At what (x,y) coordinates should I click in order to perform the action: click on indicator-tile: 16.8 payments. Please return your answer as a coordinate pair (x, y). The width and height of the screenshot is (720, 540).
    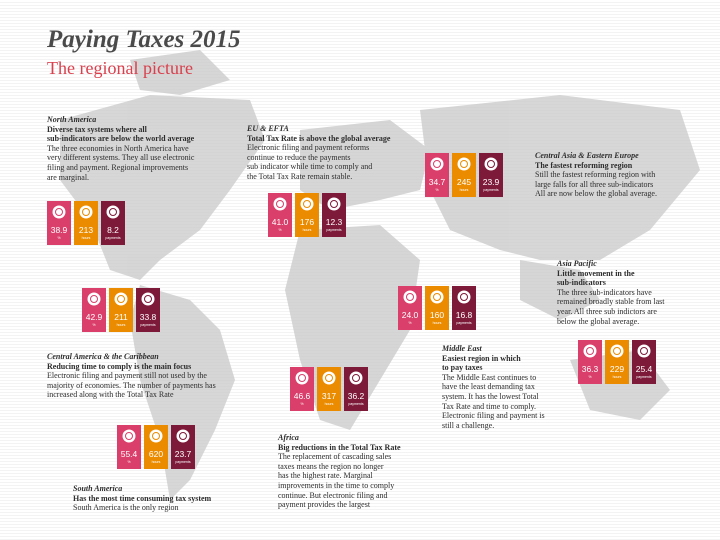
    Looking at the image, I should click on (464, 308).